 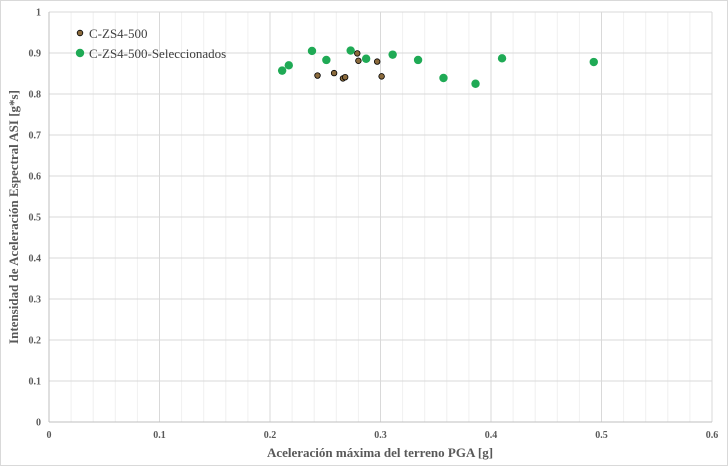 What do you see at coordinates (712, 435) in the screenshot?
I see `x-tick-label: 0.6` at bounding box center [712, 435].